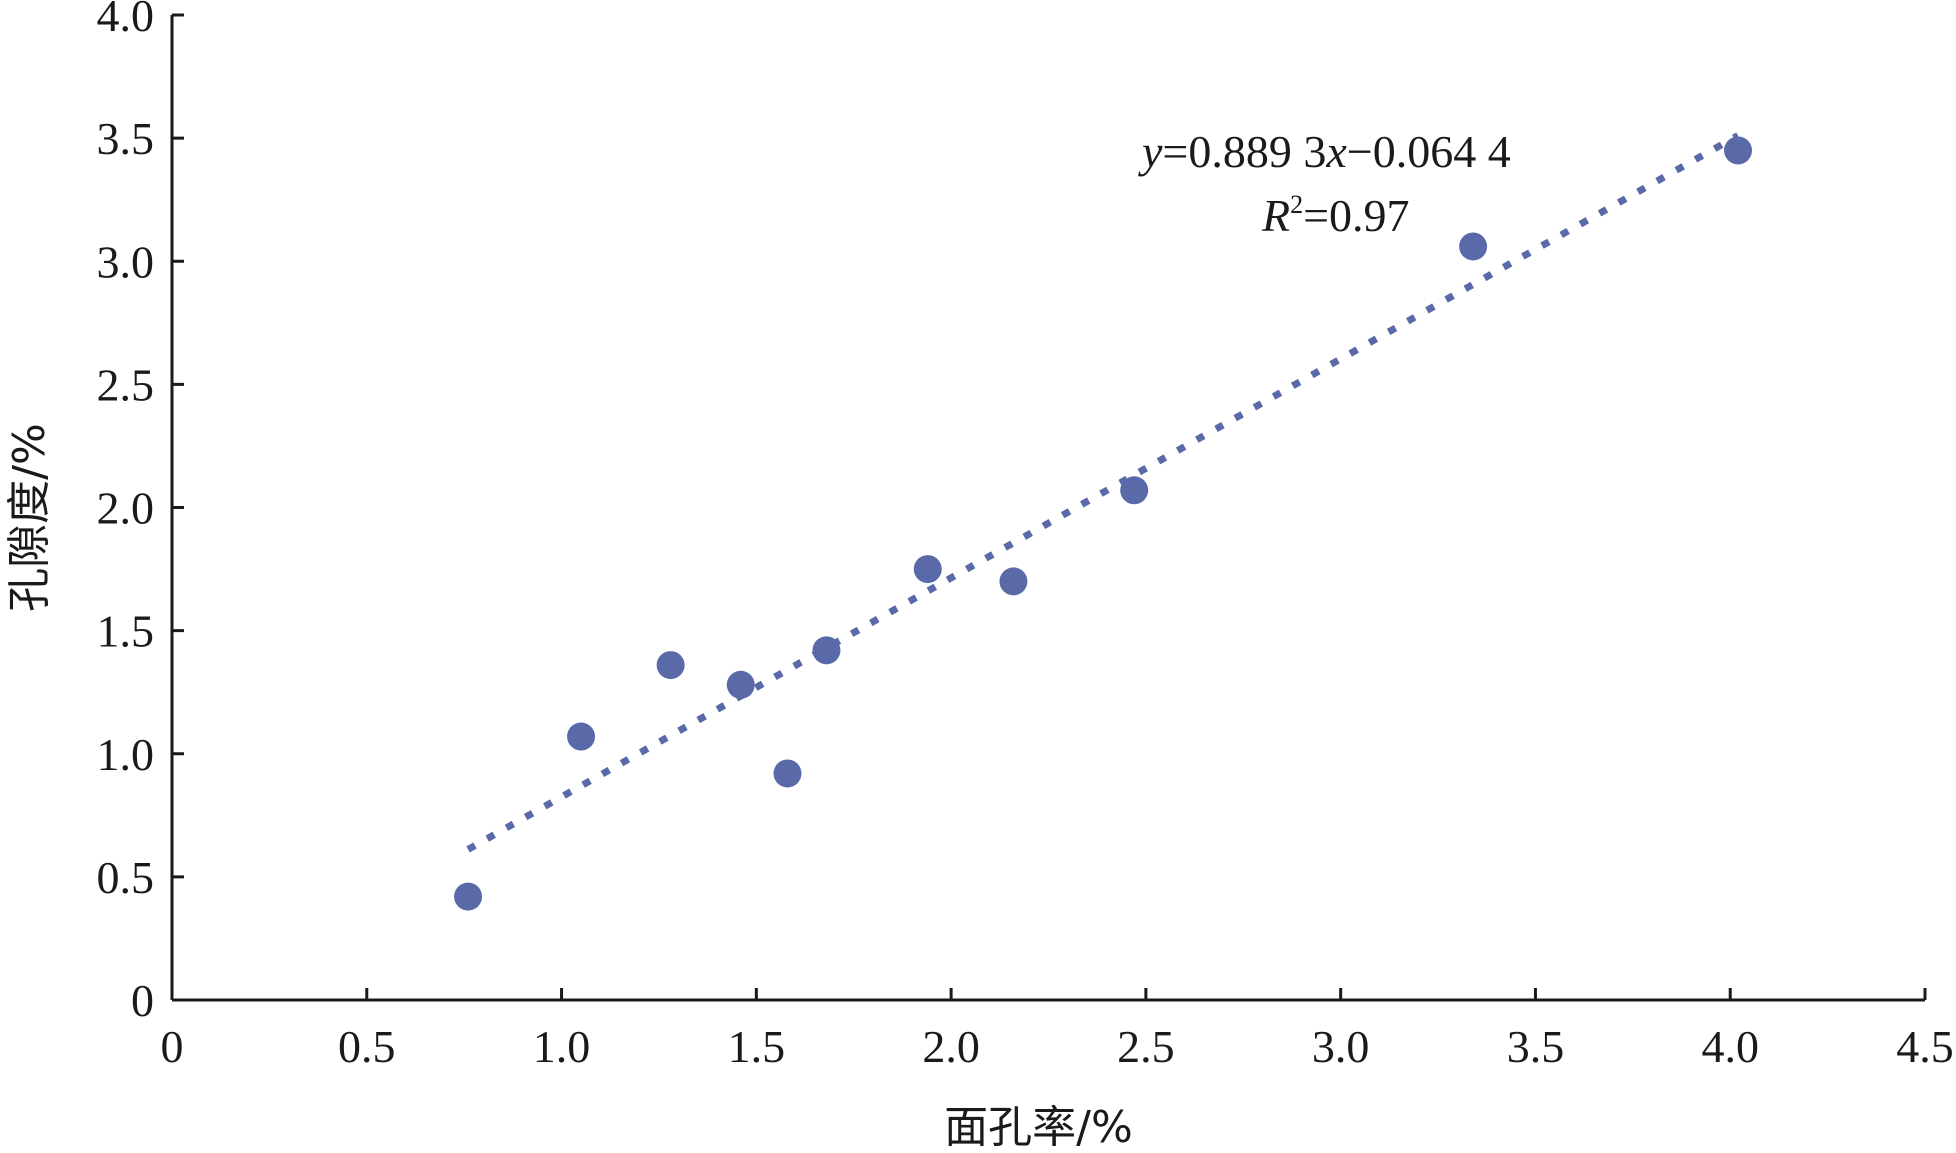  I want to click on x-tick-label: 4.5, so click(1925, 1046).